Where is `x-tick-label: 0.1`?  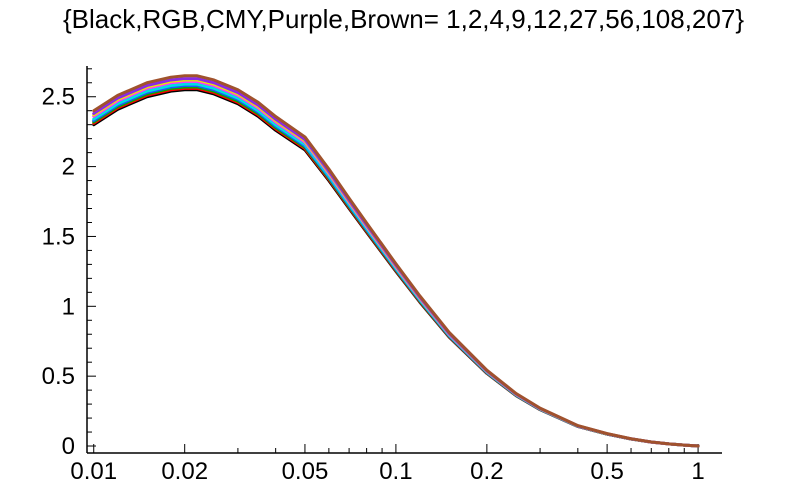
x-tick-label: 0.1 is located at coordinates (395, 471).